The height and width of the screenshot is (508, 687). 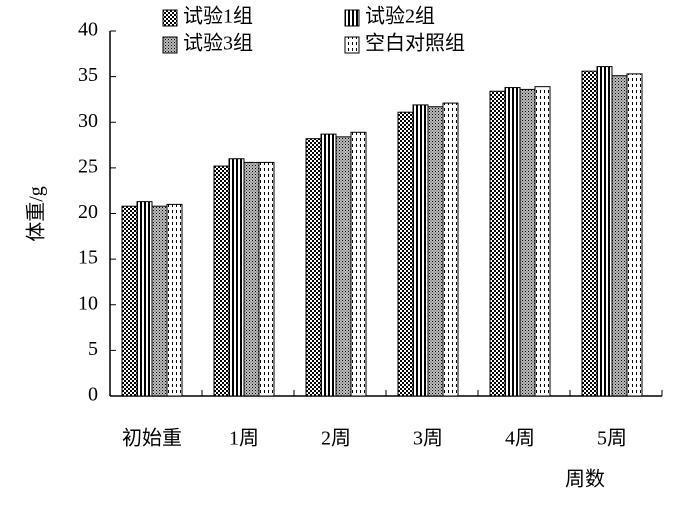 I want to click on x-axis-label: 周数, so click(x=585, y=479).